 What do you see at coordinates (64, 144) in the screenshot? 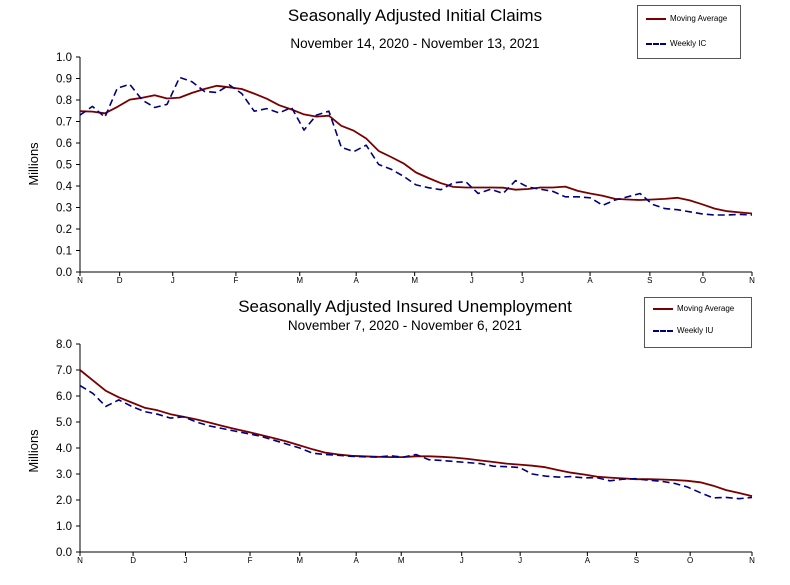
I see `y-tick-label: 0.6` at bounding box center [64, 144].